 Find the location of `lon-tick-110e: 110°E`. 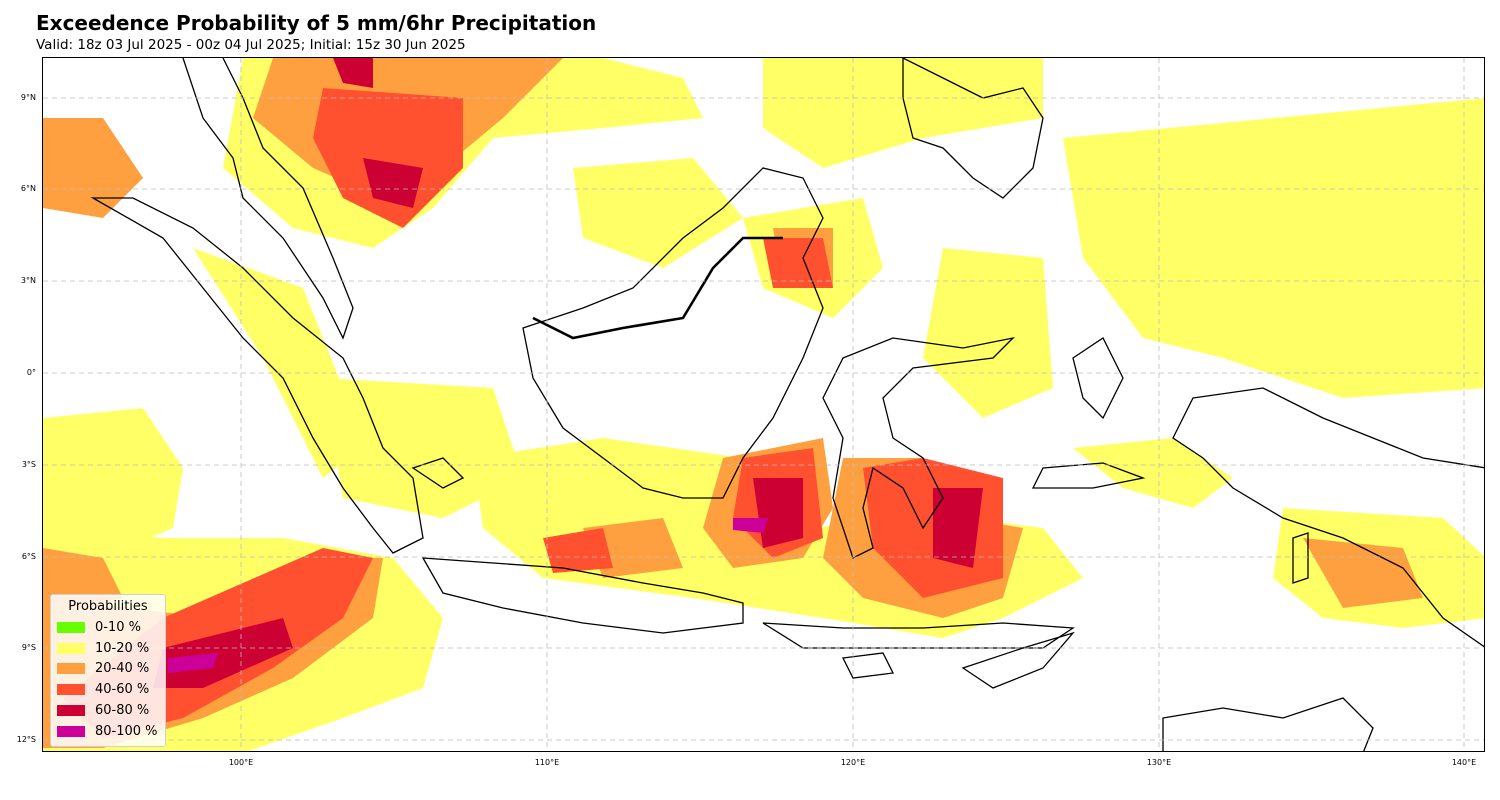

lon-tick-110e: 110°E is located at coordinates (547, 762).